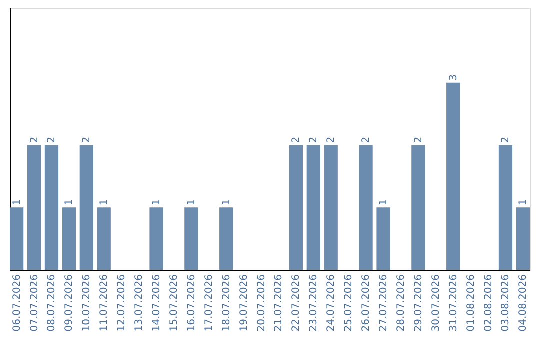  Describe the element at coordinates (296, 303) in the screenshot. I see `x-tick-label: 22.07.2026` at that location.